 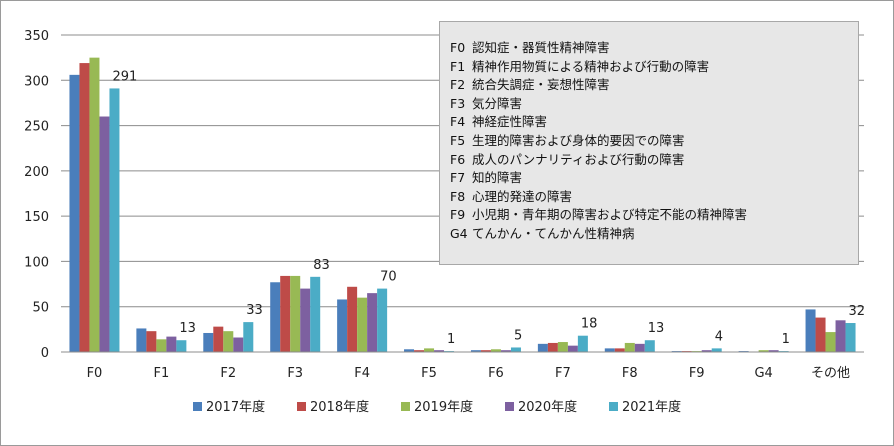 I want to click on x-tick-label: その他, so click(x=830, y=373).